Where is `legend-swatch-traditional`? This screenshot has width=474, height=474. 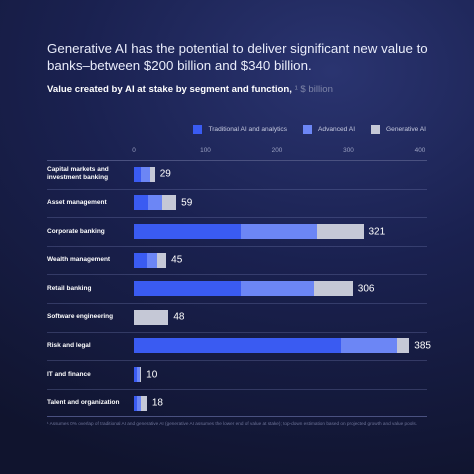
legend-swatch-traditional is located at coordinates (198, 129).